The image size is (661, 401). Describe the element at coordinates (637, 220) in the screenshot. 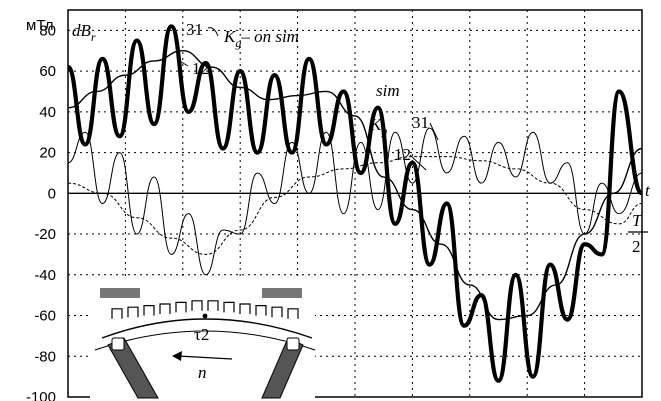

I see `x-end-label-numerator: T` at that location.